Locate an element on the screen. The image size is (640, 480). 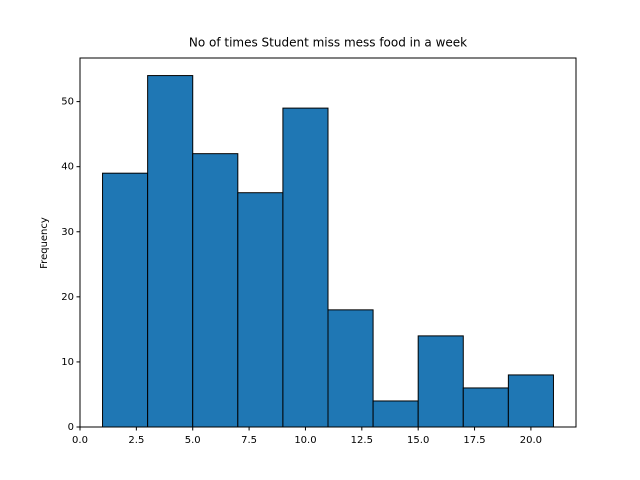
x-tick-label: 20.0 is located at coordinates (531, 440).